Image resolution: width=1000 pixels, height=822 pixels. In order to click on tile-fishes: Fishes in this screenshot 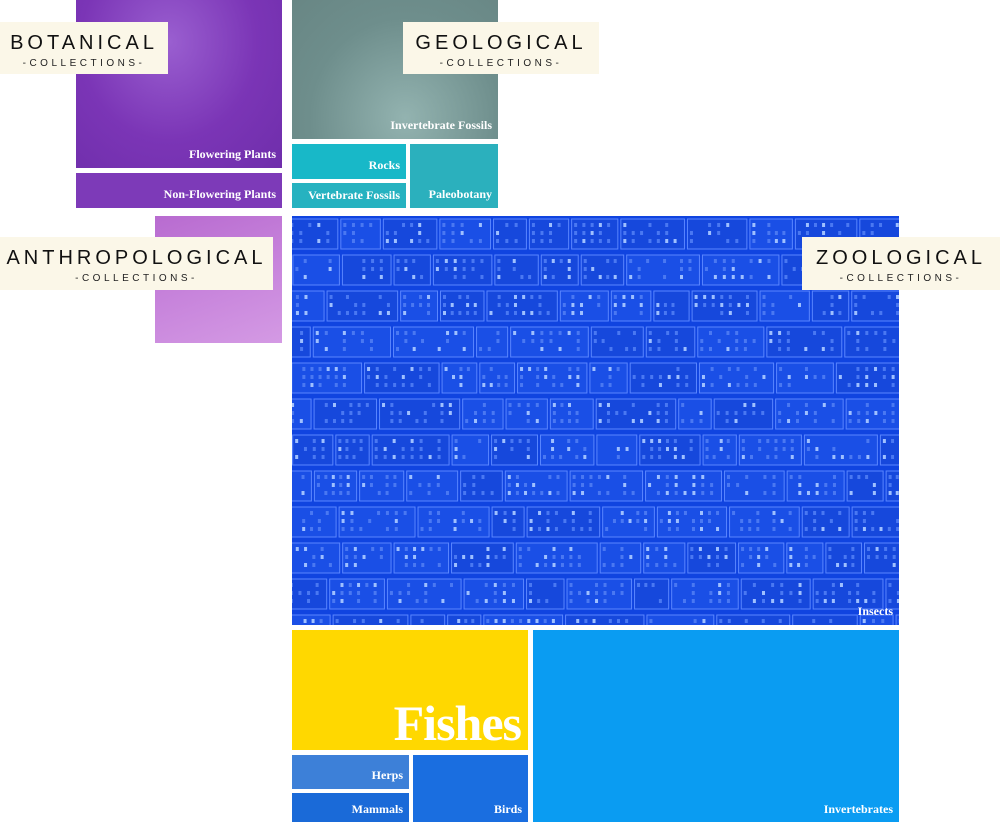, I will do `click(410, 690)`.